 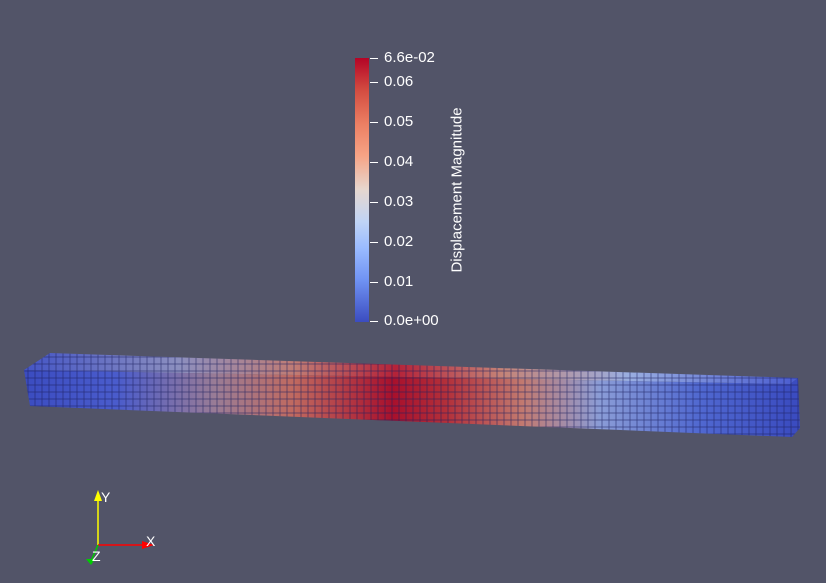 I want to click on x-axis-label: X, so click(x=151, y=541).